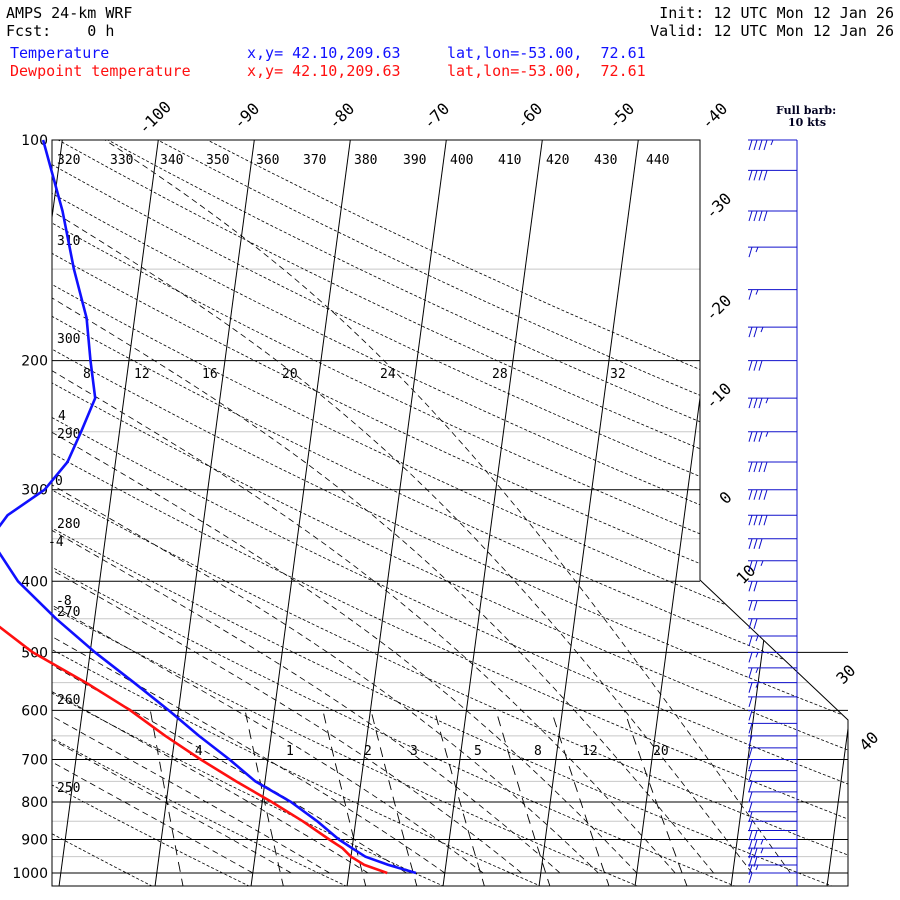 This screenshot has height=900, width=900. What do you see at coordinates (30, 874) in the screenshot?
I see `pressure-tick-label: 1000` at bounding box center [30, 874].